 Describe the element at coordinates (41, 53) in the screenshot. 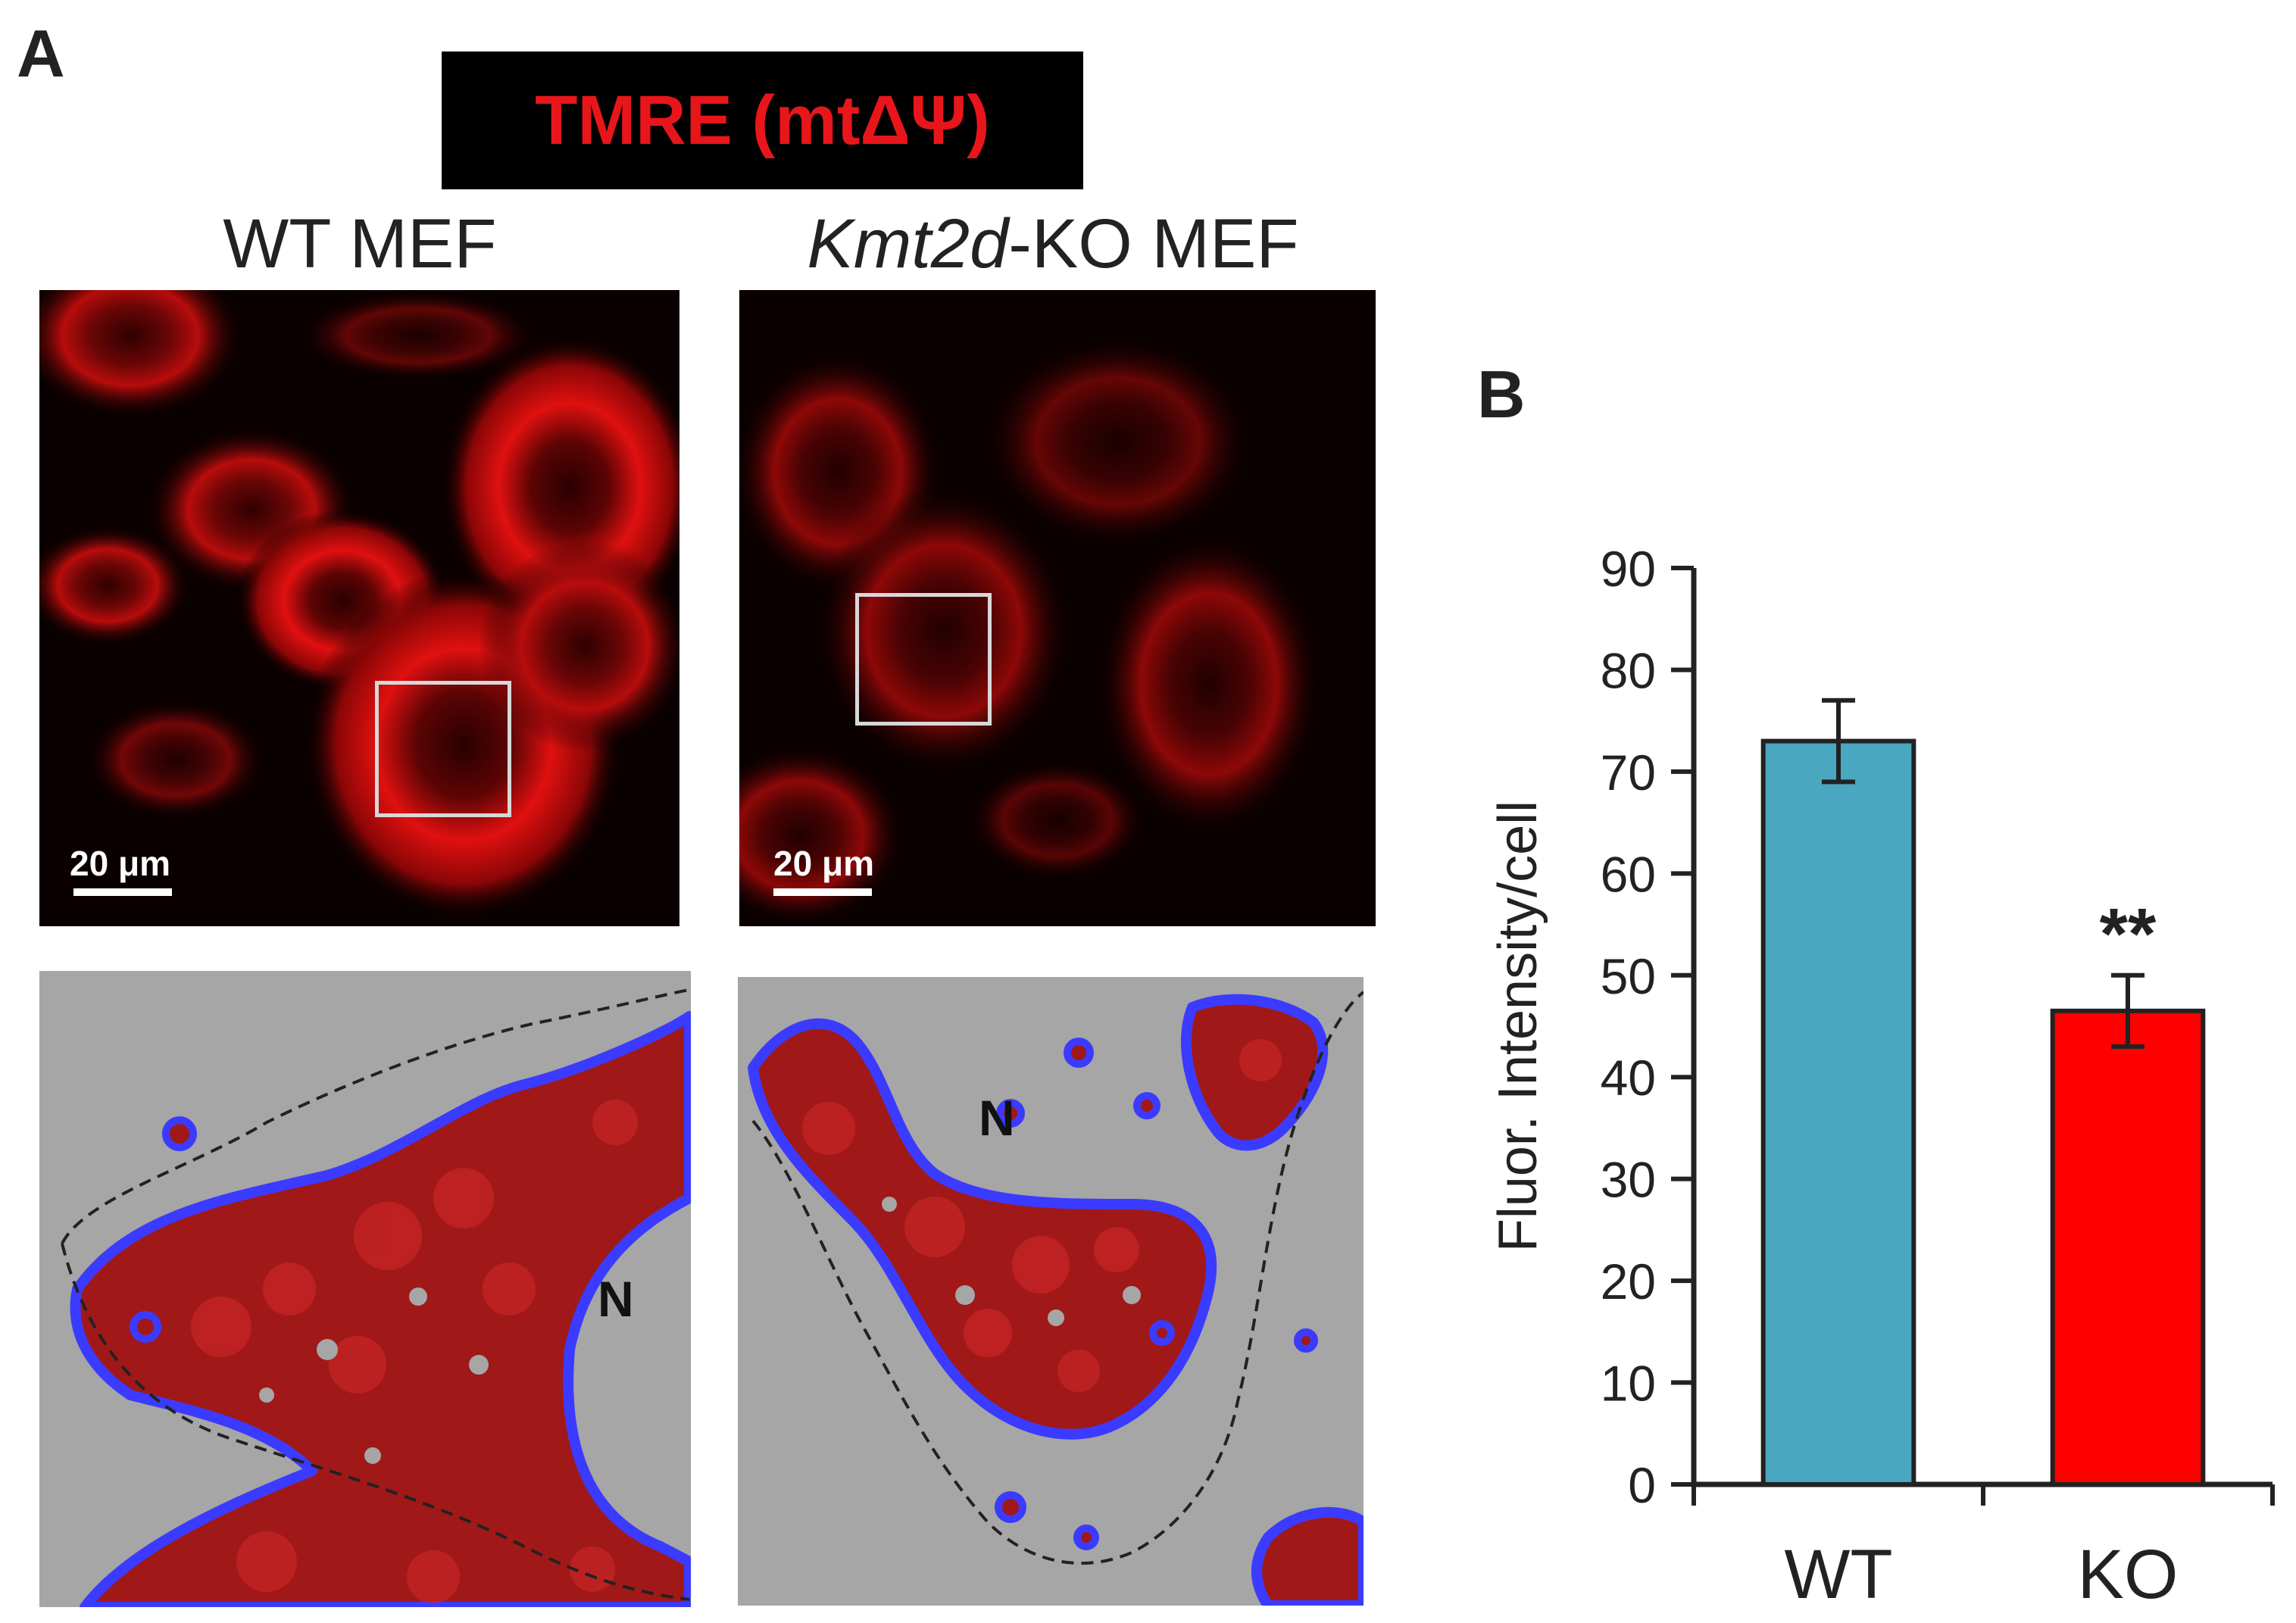

I see `panel-a-letter: A` at that location.